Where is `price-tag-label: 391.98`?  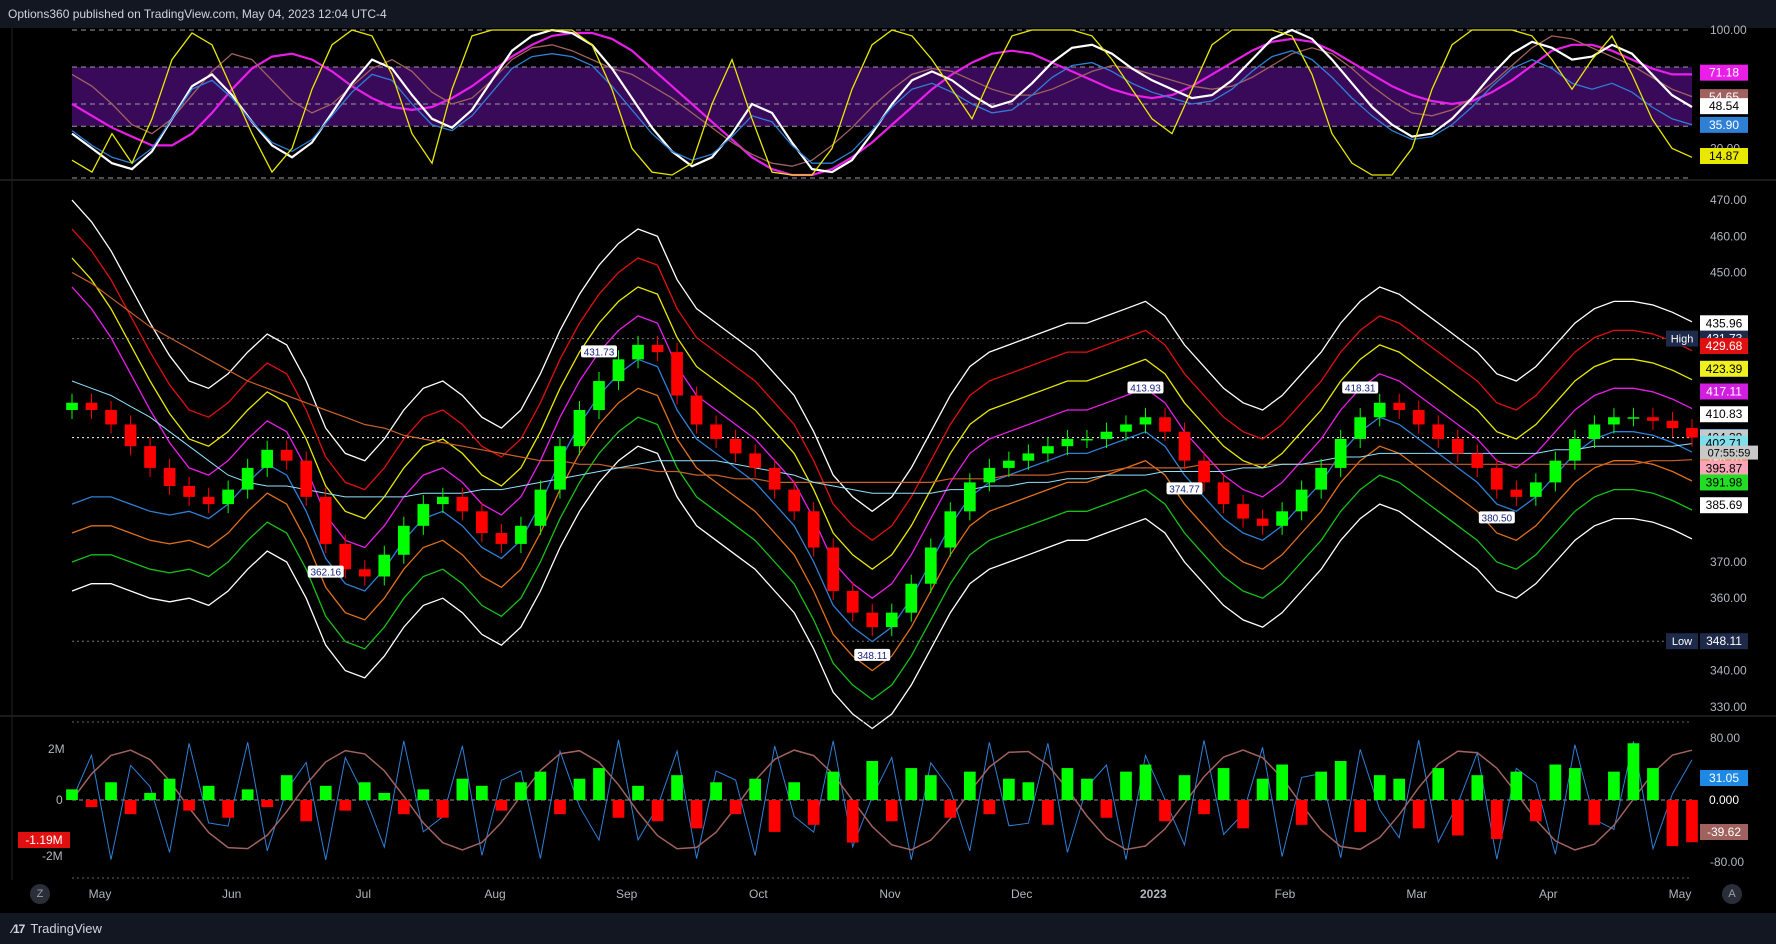
price-tag-label: 391.98 is located at coordinates (1724, 482).